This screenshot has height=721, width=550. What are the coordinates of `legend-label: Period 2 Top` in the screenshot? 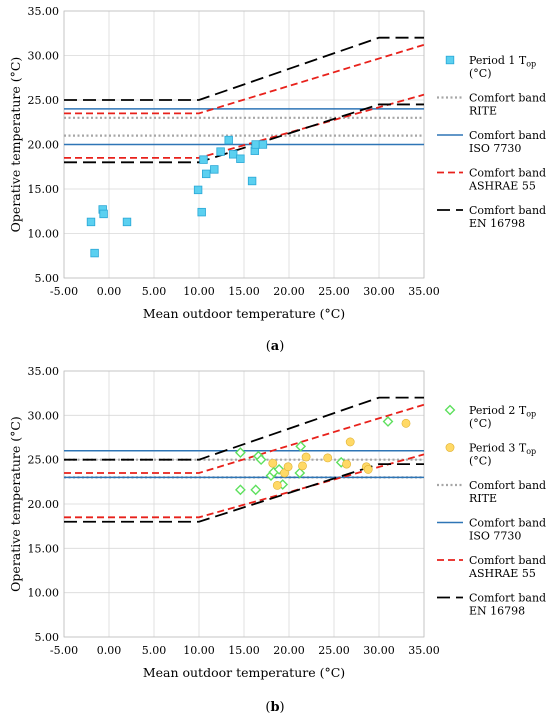 It's located at (502, 411).